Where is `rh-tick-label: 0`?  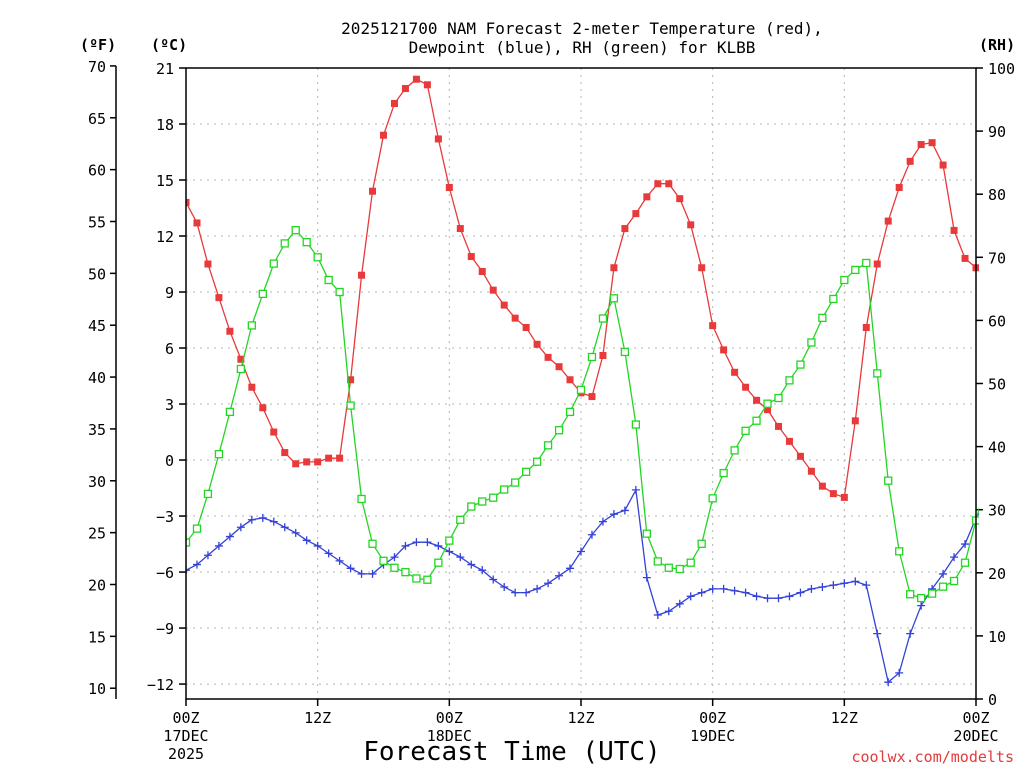
rh-tick-label: 0 is located at coordinates (992, 700).